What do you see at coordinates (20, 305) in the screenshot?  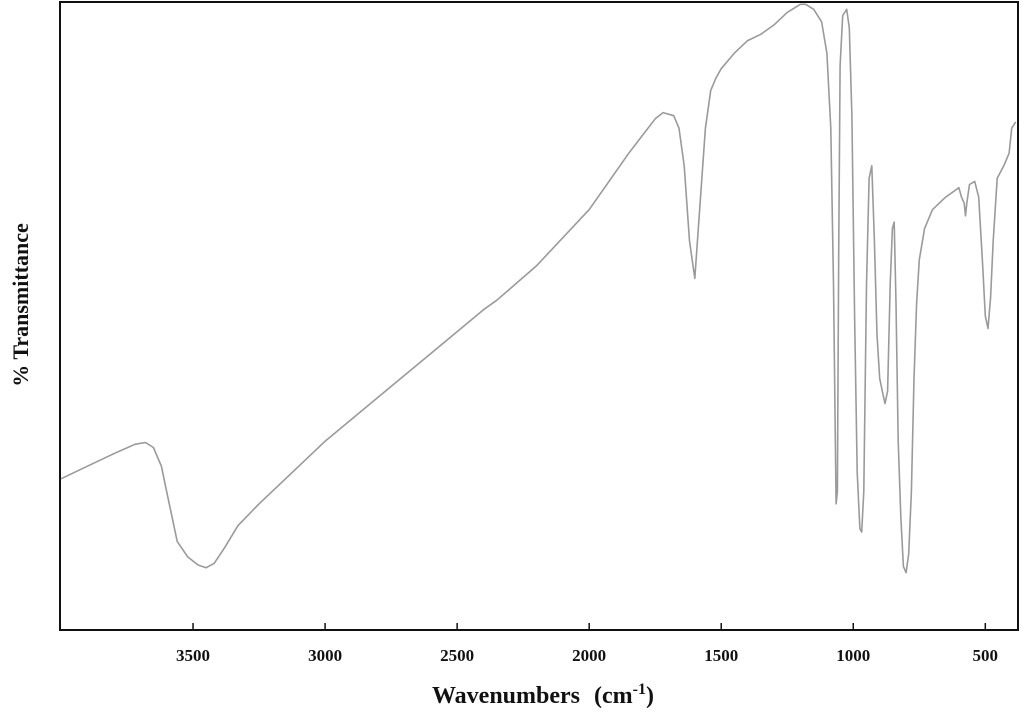 I see `y-axis-label: % Transmittance` at bounding box center [20, 305].